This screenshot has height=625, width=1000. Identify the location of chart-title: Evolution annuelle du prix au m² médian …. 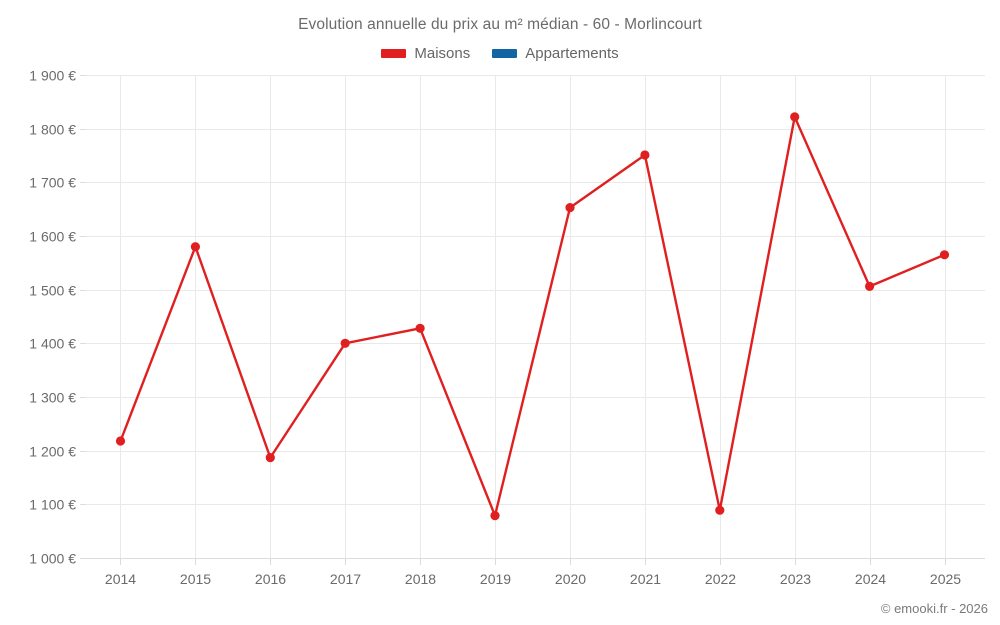
(500, 24).